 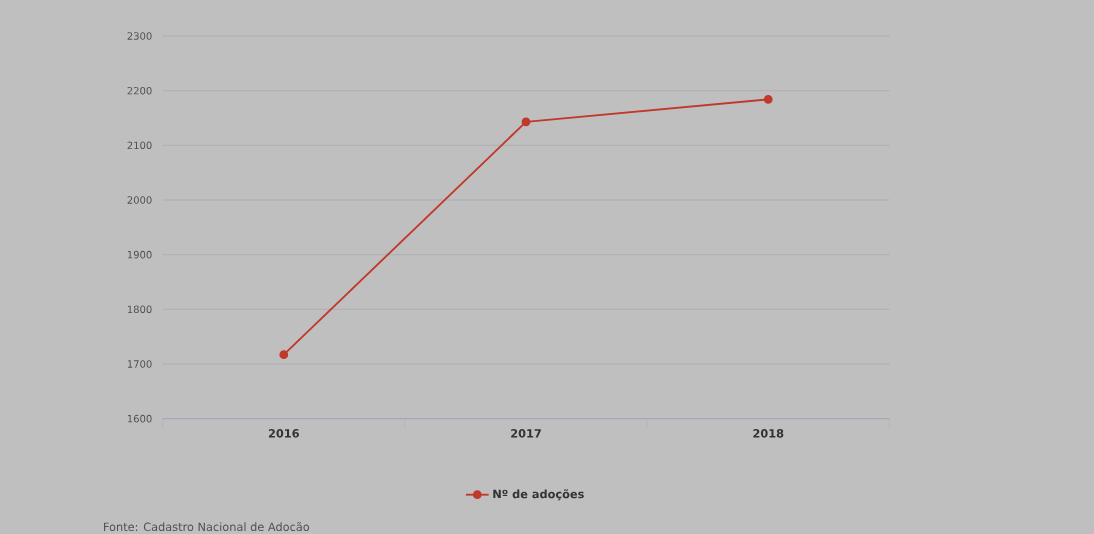 What do you see at coordinates (283, 433) in the screenshot?
I see `x-tick-label: 2016` at bounding box center [283, 433].